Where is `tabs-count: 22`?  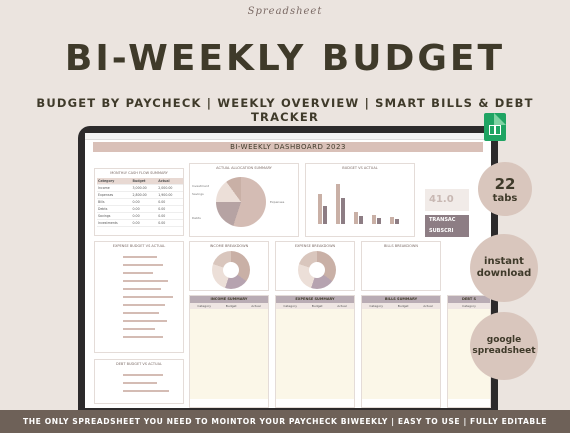 tabs-count: 22 is located at coordinates (505, 183).